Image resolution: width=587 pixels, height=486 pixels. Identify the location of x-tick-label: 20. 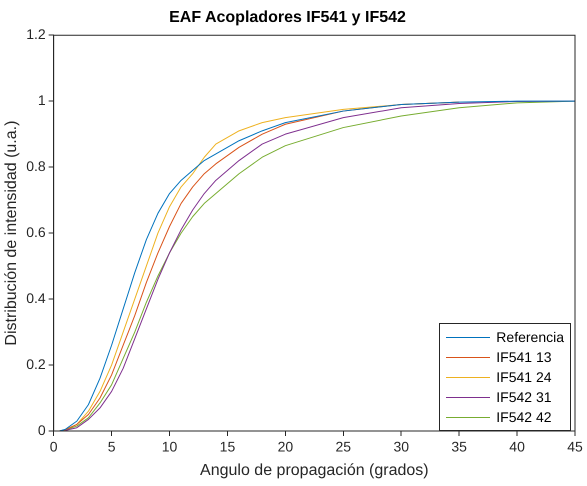
(286, 446).